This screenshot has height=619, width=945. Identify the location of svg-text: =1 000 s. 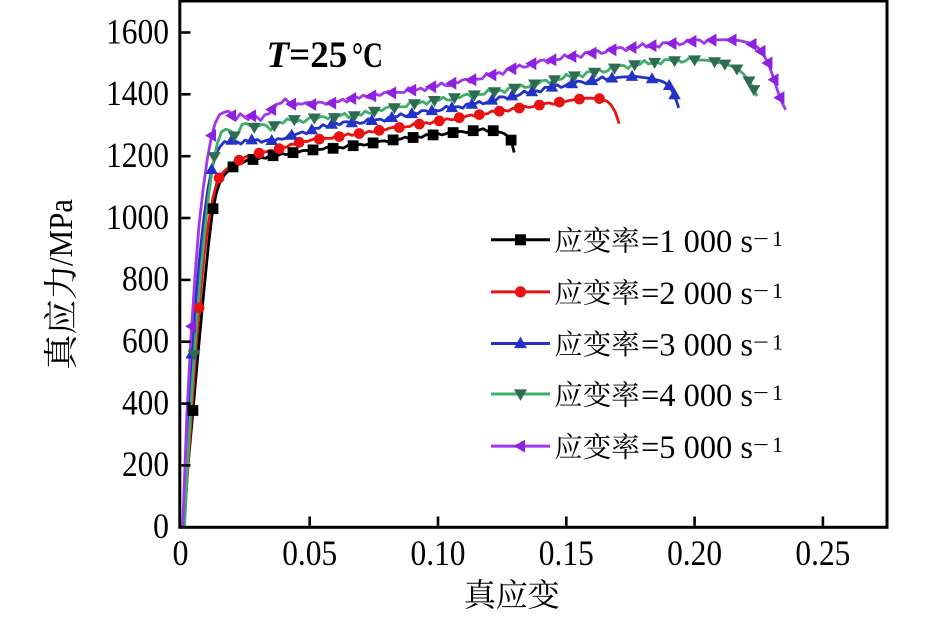
(697, 242).